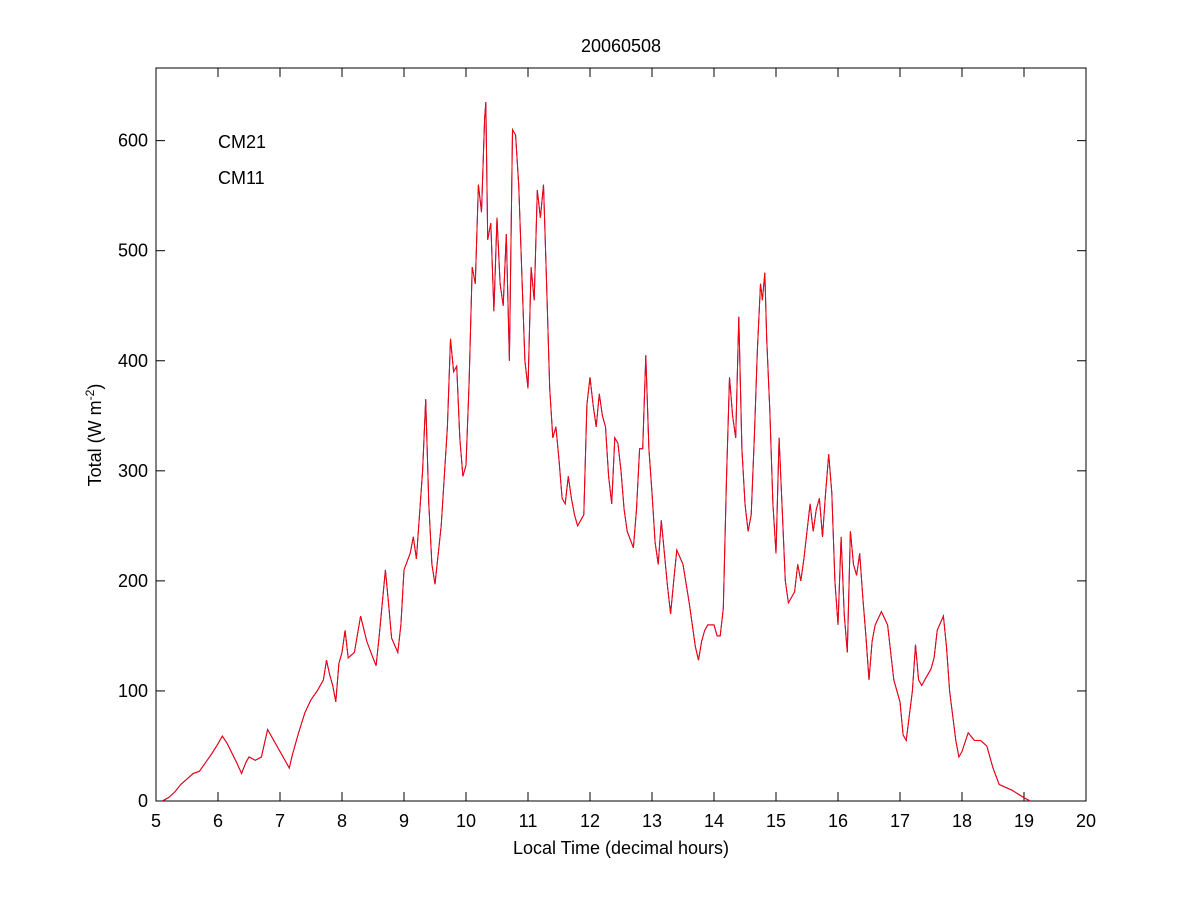  I want to click on x-tick-label: 18, so click(962, 821).